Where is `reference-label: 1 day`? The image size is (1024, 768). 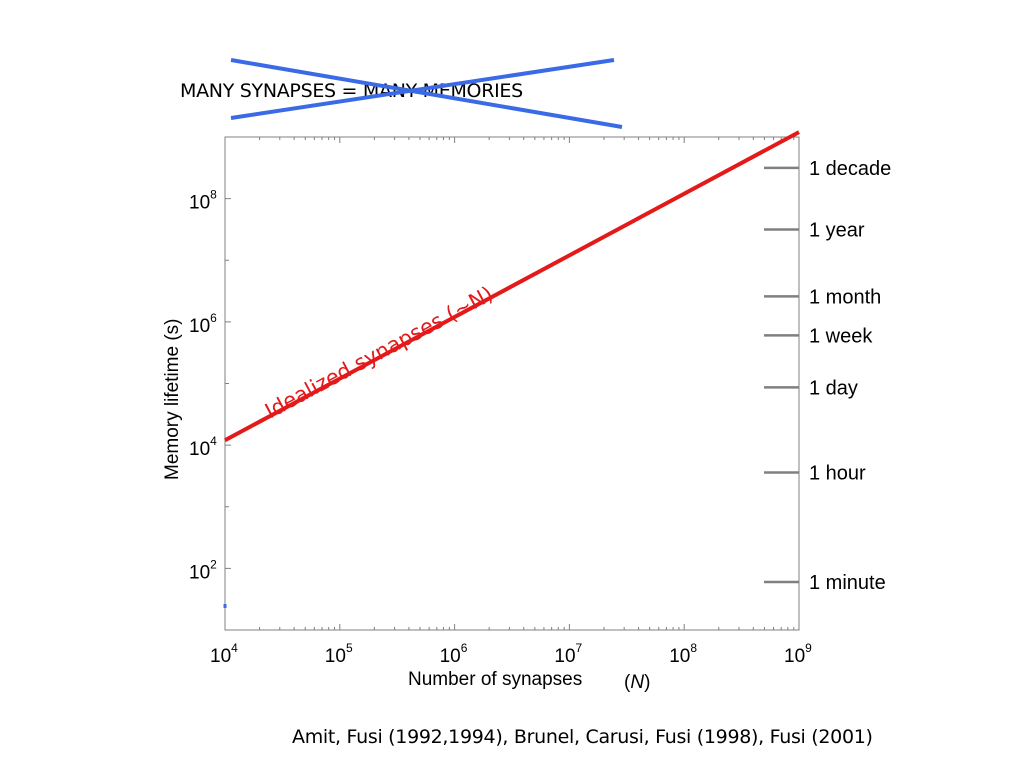 reference-label: 1 day is located at coordinates (833, 388).